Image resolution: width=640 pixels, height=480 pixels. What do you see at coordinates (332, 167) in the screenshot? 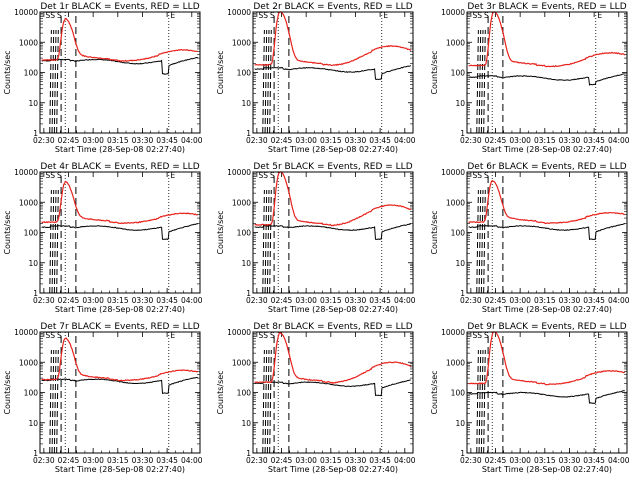
I see `panel-title: Det 5r BLACK = Events, RED = LLD` at bounding box center [332, 167].